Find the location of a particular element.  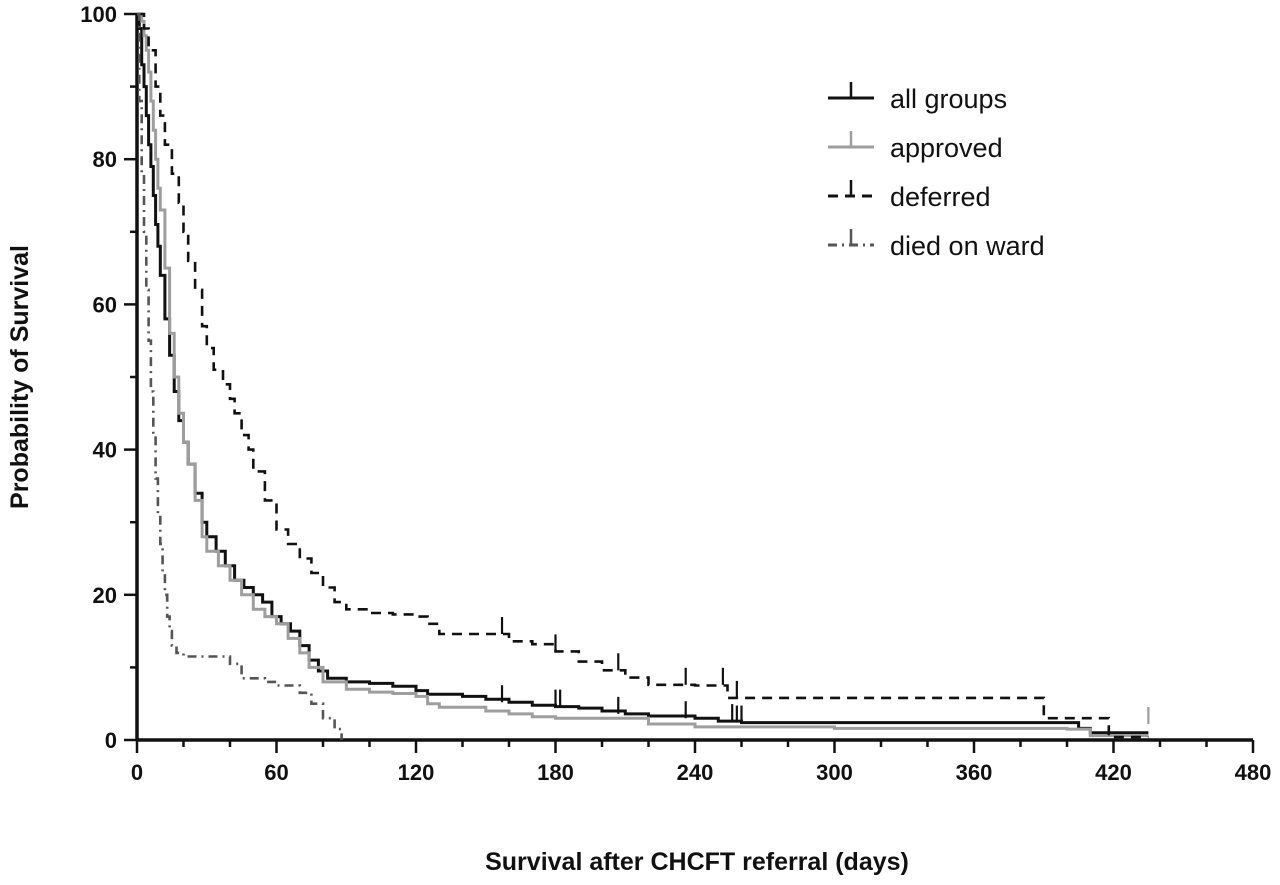

x-tick-label: 420 is located at coordinates (1113, 772).